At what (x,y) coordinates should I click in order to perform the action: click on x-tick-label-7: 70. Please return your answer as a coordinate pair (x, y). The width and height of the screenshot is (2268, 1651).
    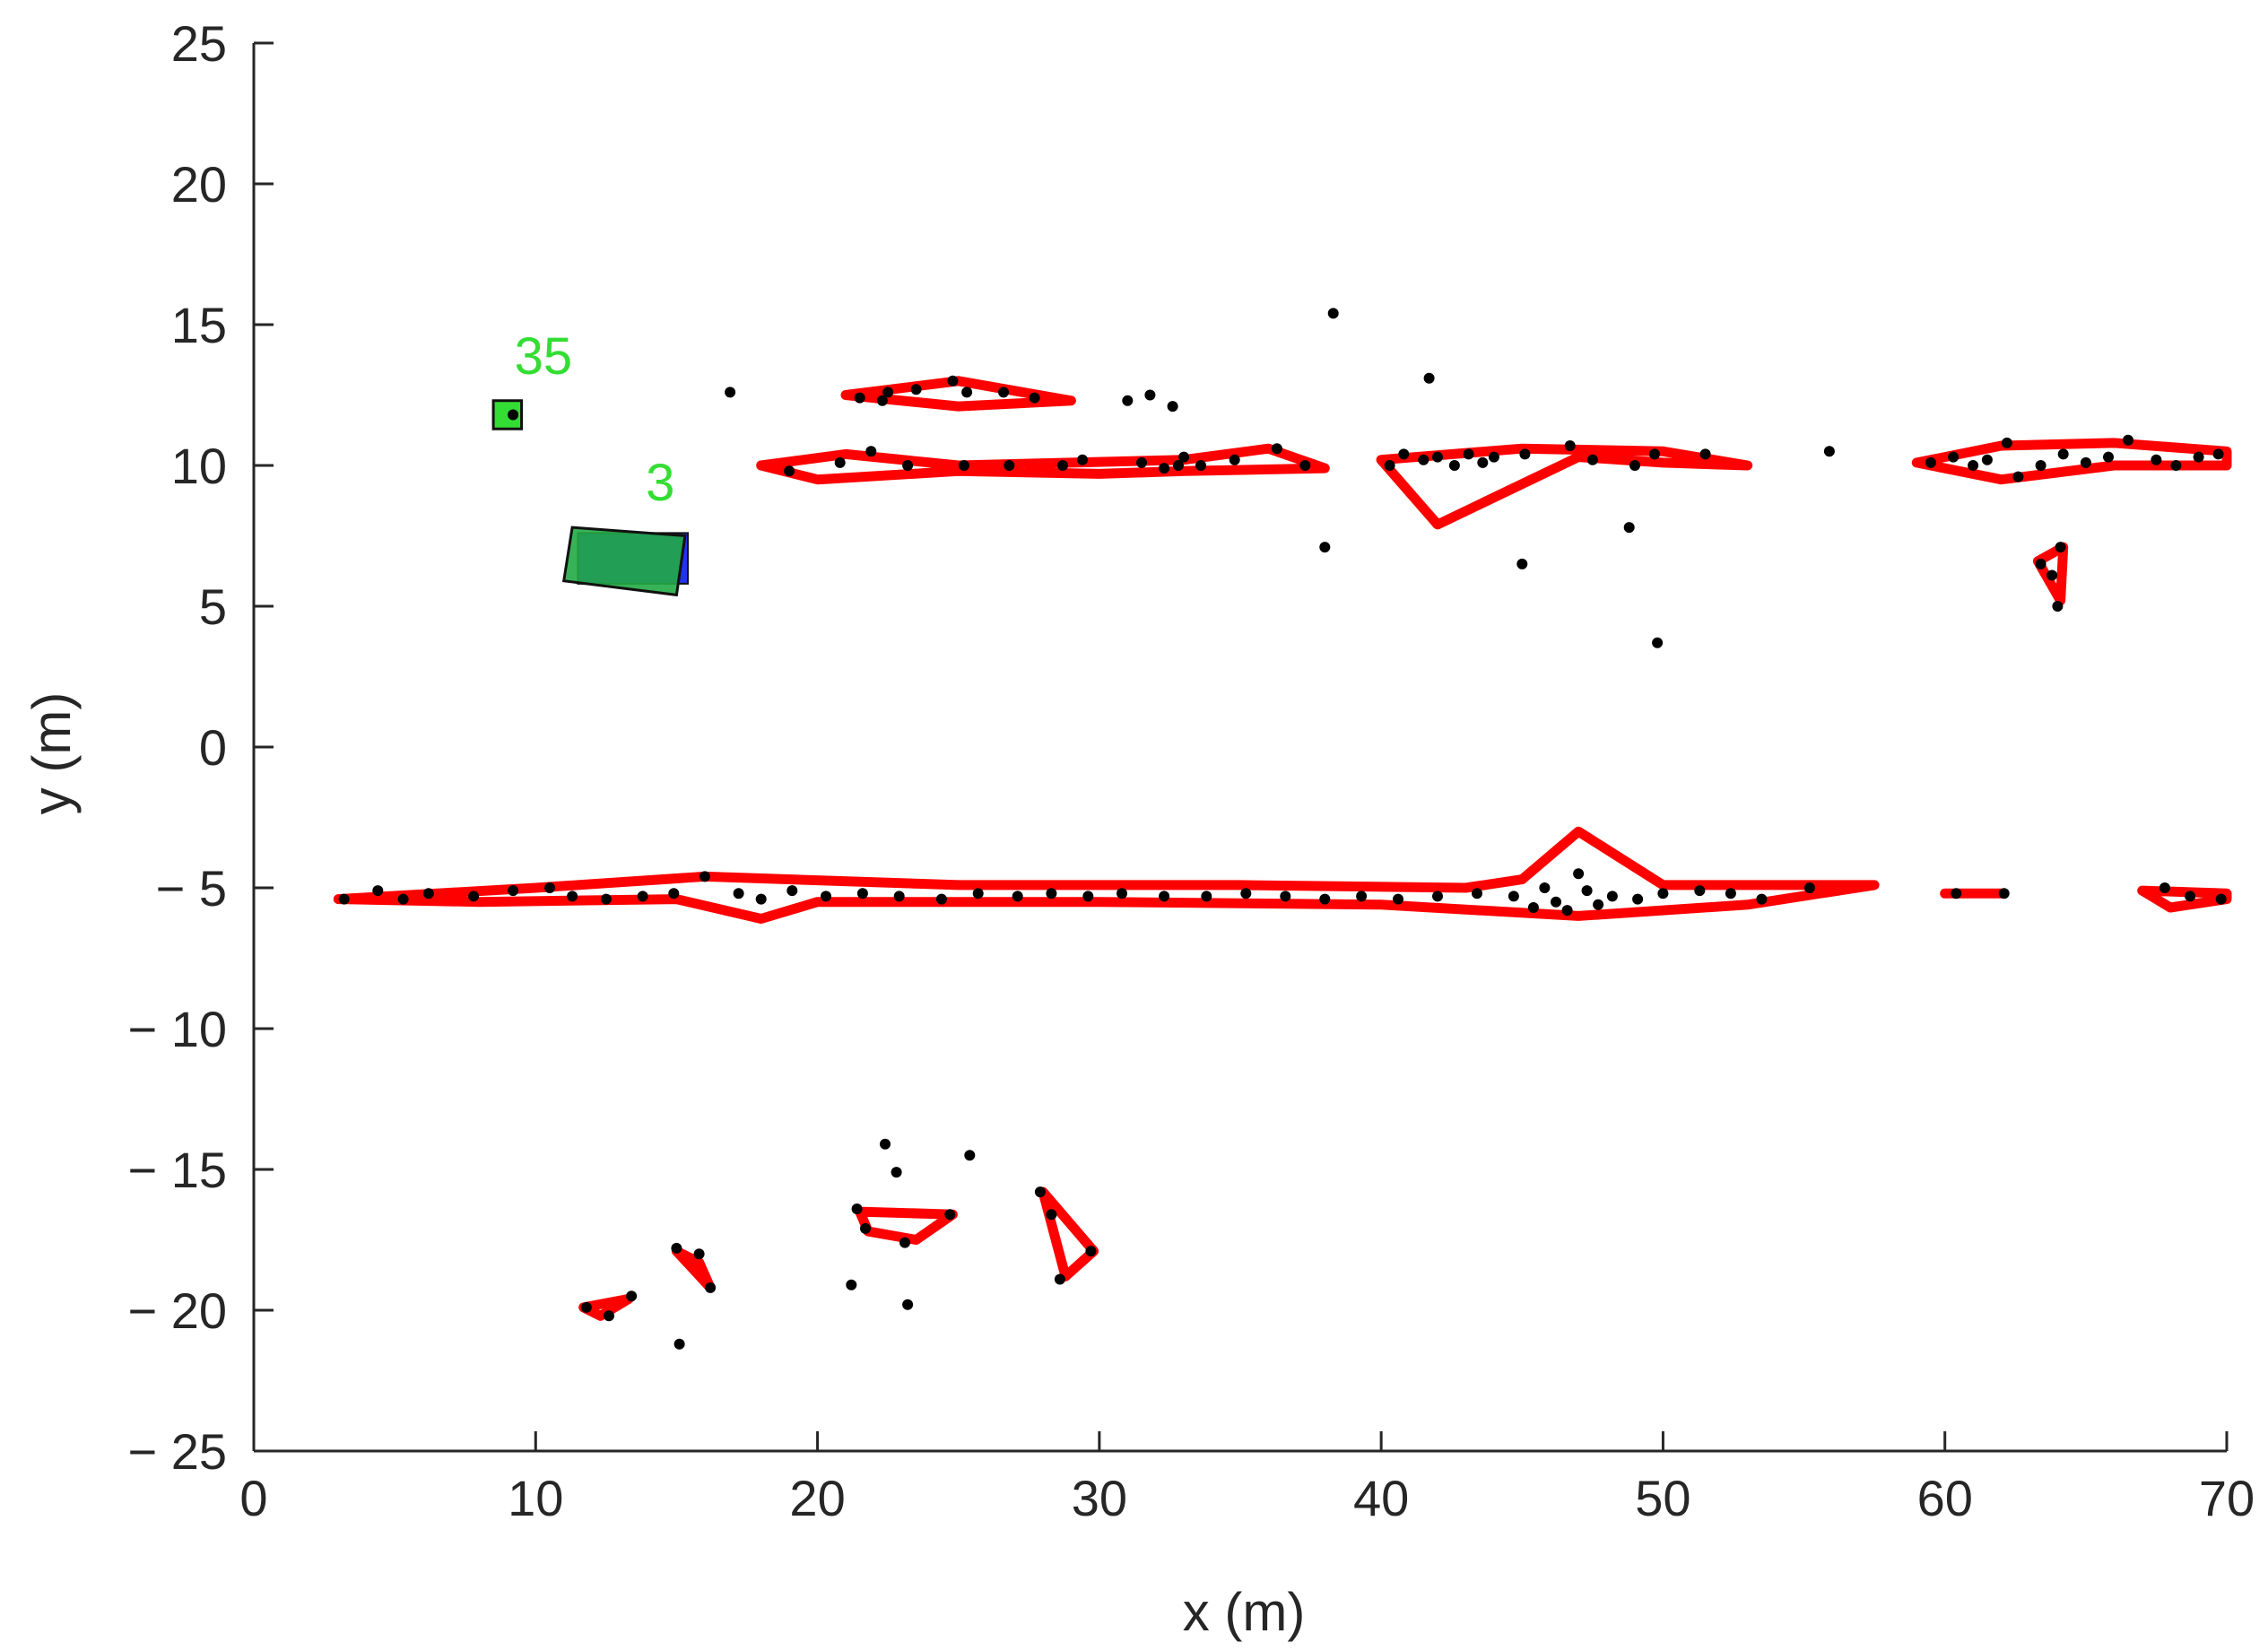
    Looking at the image, I should click on (2227, 1498).